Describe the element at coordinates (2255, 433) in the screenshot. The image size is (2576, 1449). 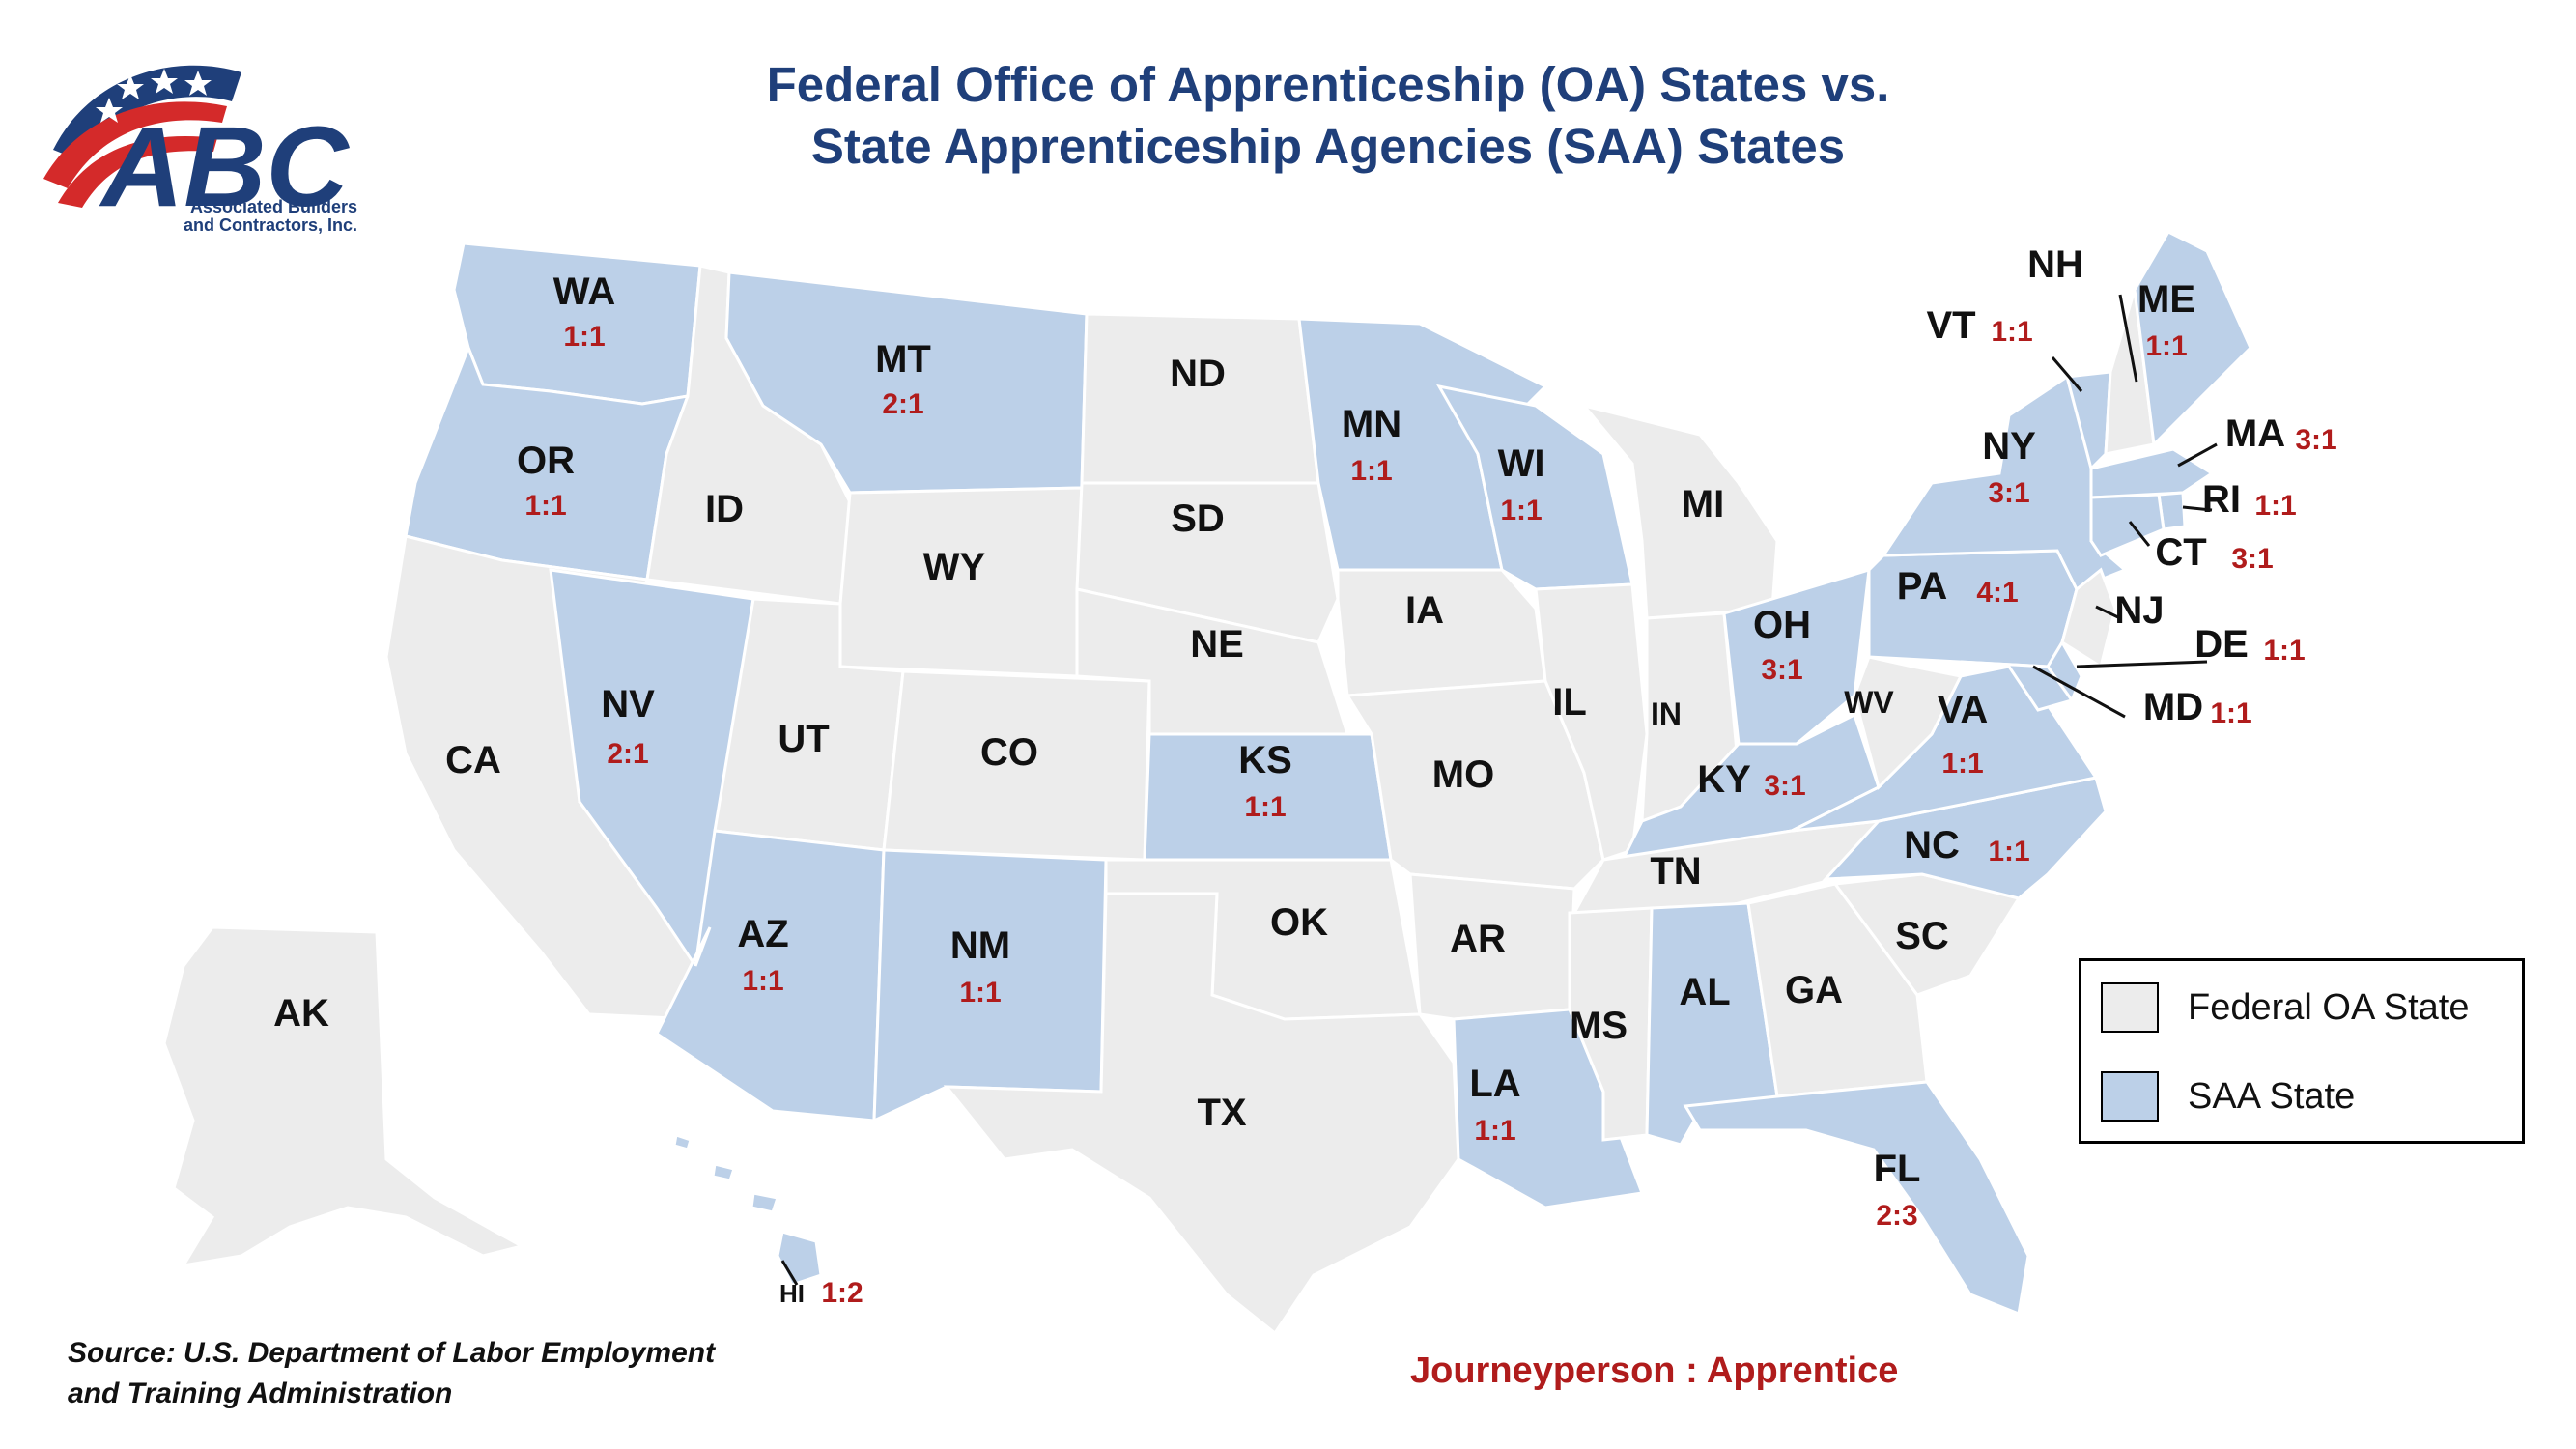
I see `state-label-MA: MA` at that location.